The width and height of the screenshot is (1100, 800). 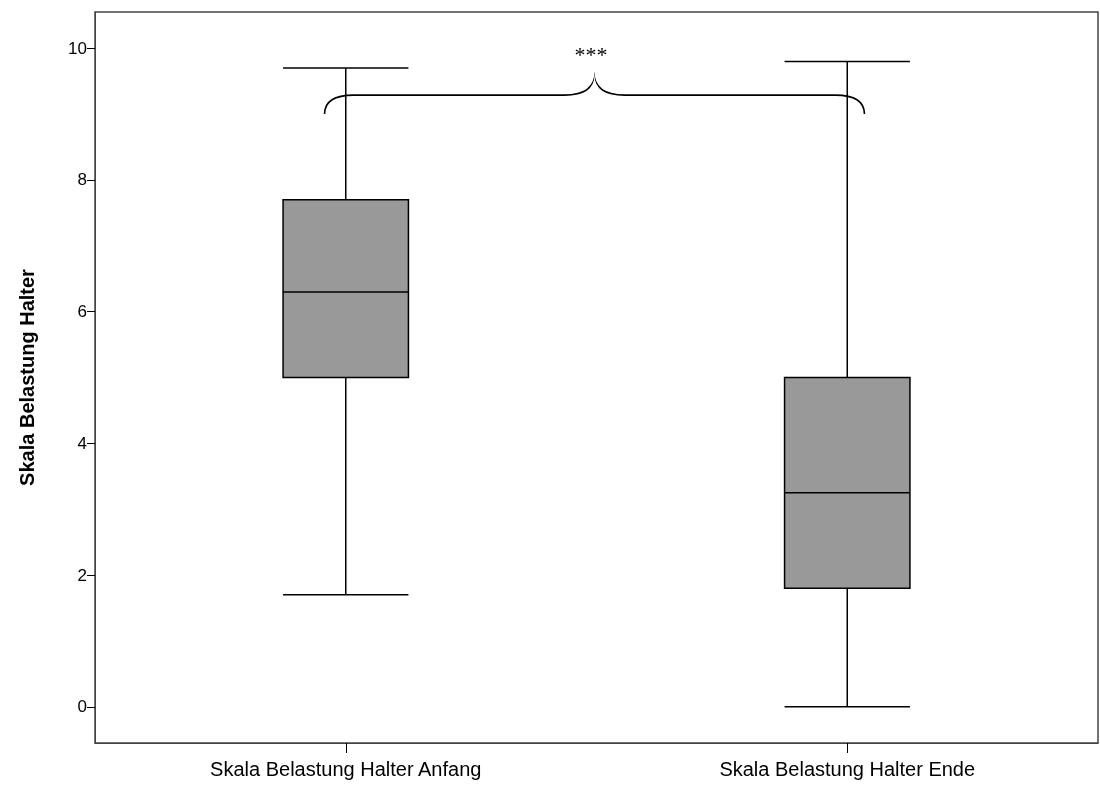 I want to click on x-tick-label: Skala Belastung Halter Anfang, so click(x=346, y=769).